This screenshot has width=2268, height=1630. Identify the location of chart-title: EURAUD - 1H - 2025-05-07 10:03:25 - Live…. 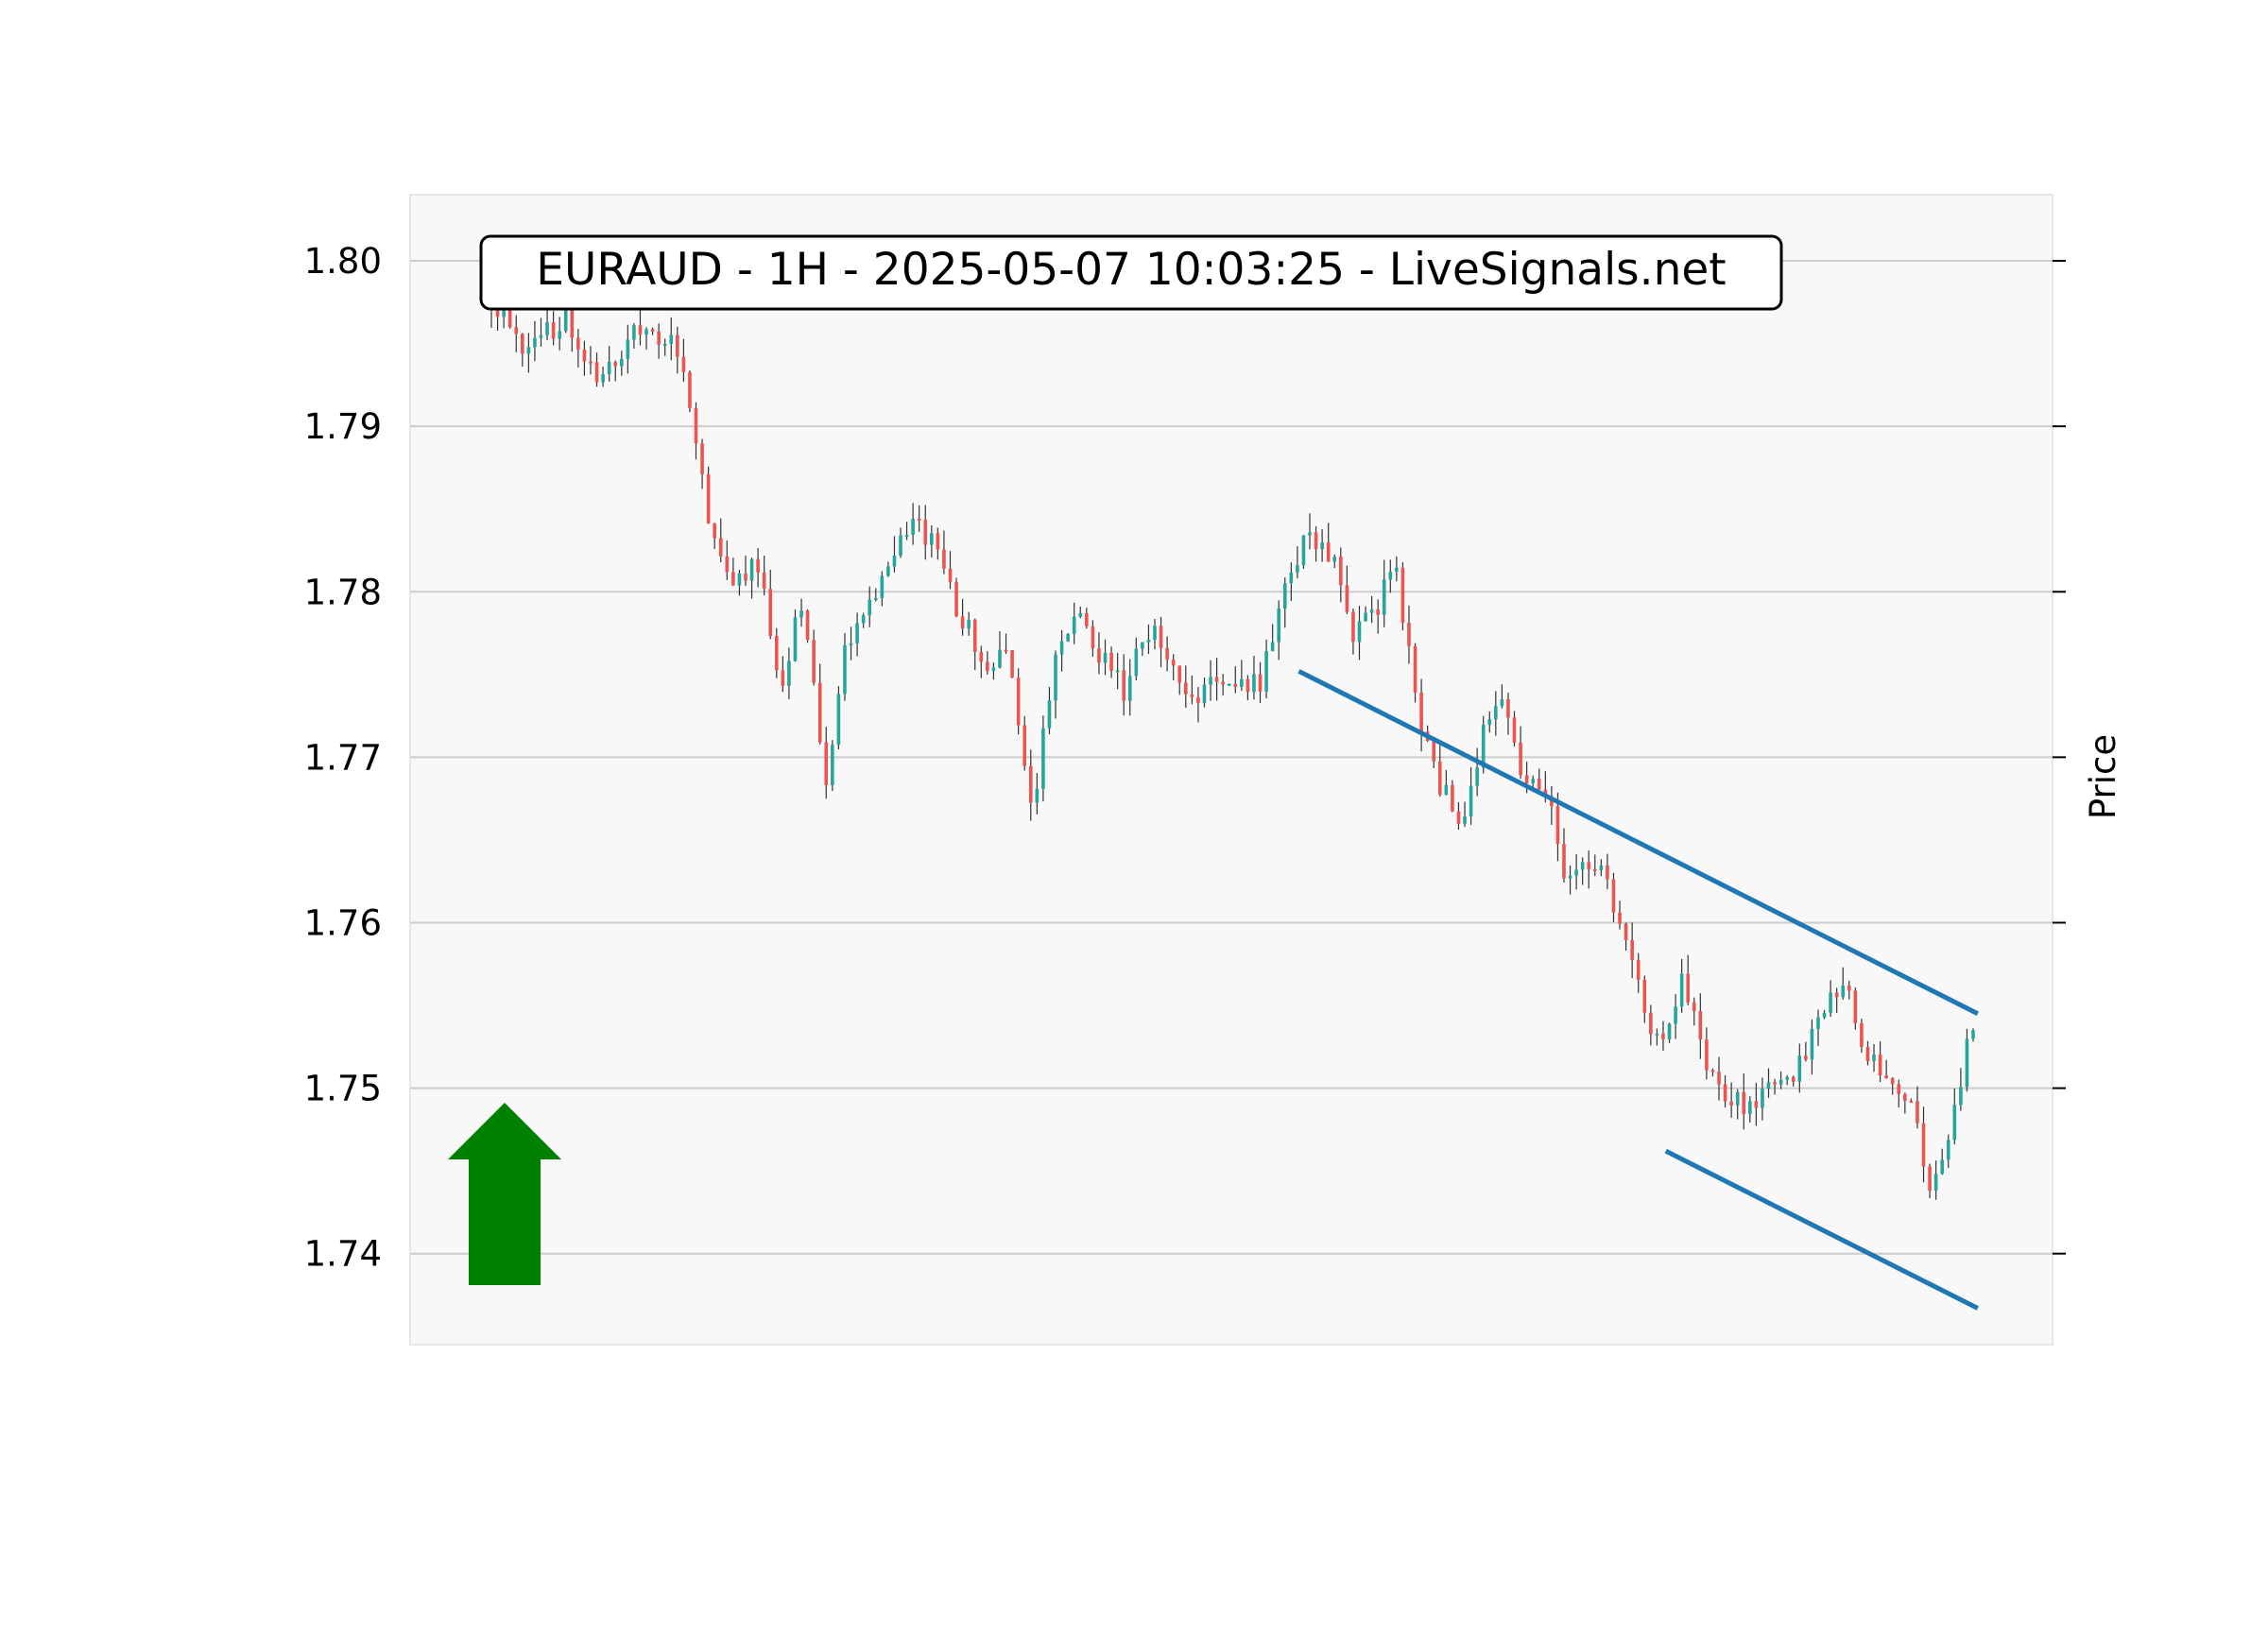
(1131, 270).